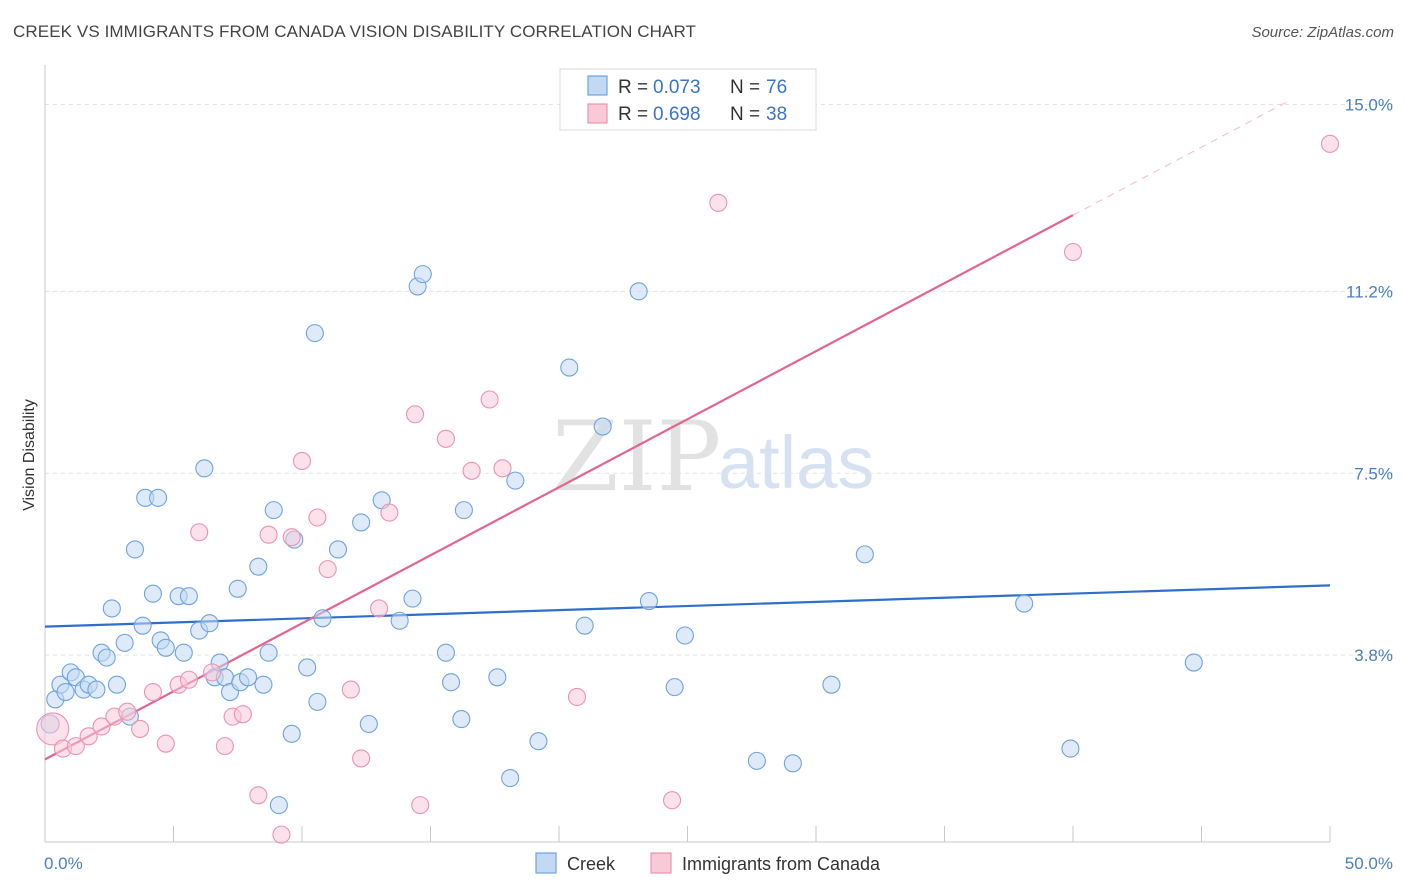  I want to click on legend-r-label-2: R =, so click(635, 114).